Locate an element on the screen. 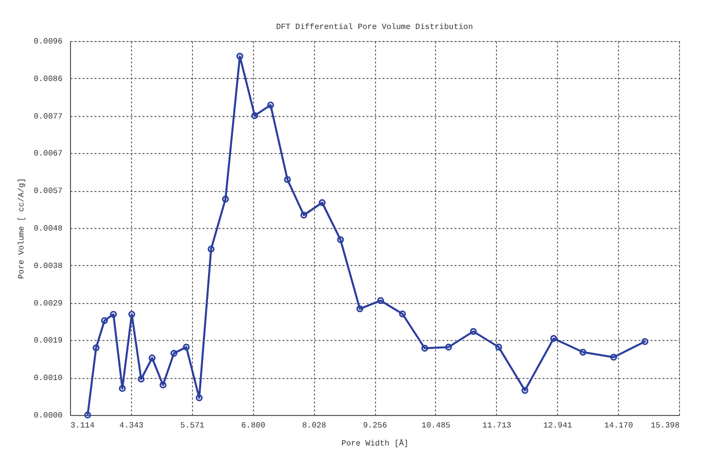 Image resolution: width=707 pixels, height=455 pixels. y-axis-title: Pore Volume [ cc/A/g] is located at coordinates (22, 228).